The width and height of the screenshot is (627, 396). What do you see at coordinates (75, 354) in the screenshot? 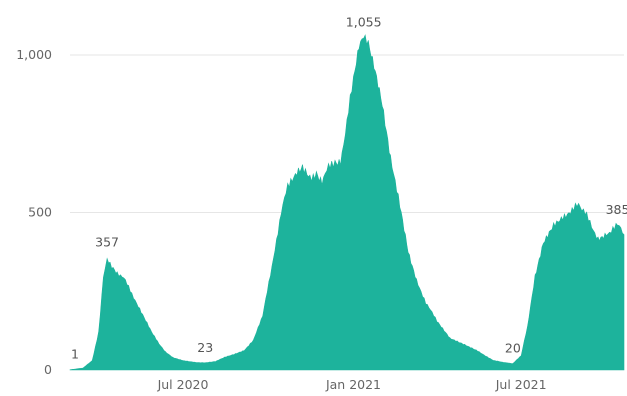
I see `data-label: 1` at bounding box center [75, 354].